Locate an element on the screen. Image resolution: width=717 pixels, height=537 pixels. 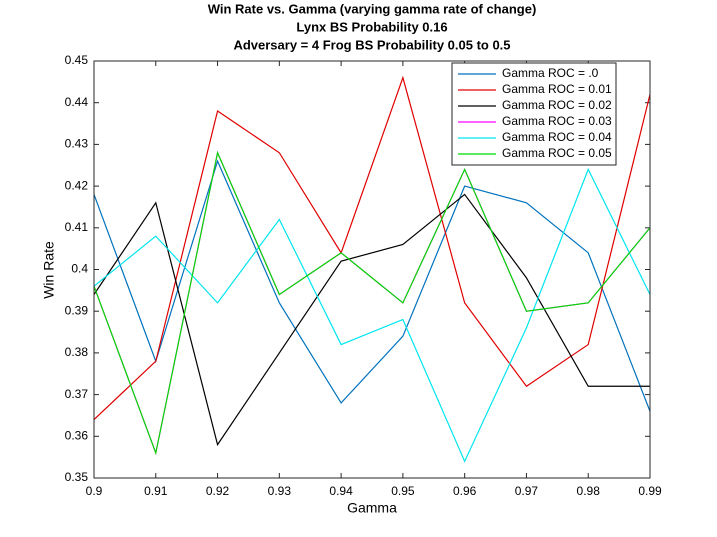
legend-label: Gamma ROC = .0 is located at coordinates (550, 73).